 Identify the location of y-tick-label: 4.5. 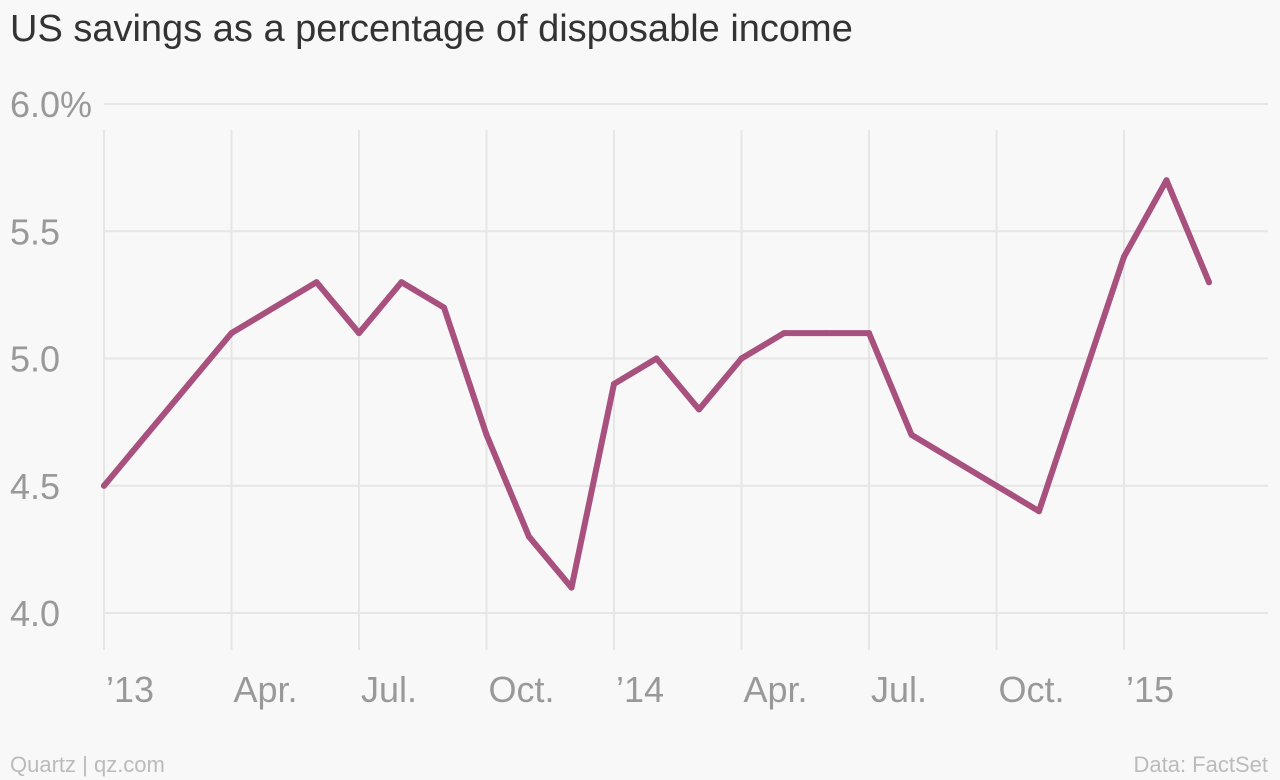
(35, 486).